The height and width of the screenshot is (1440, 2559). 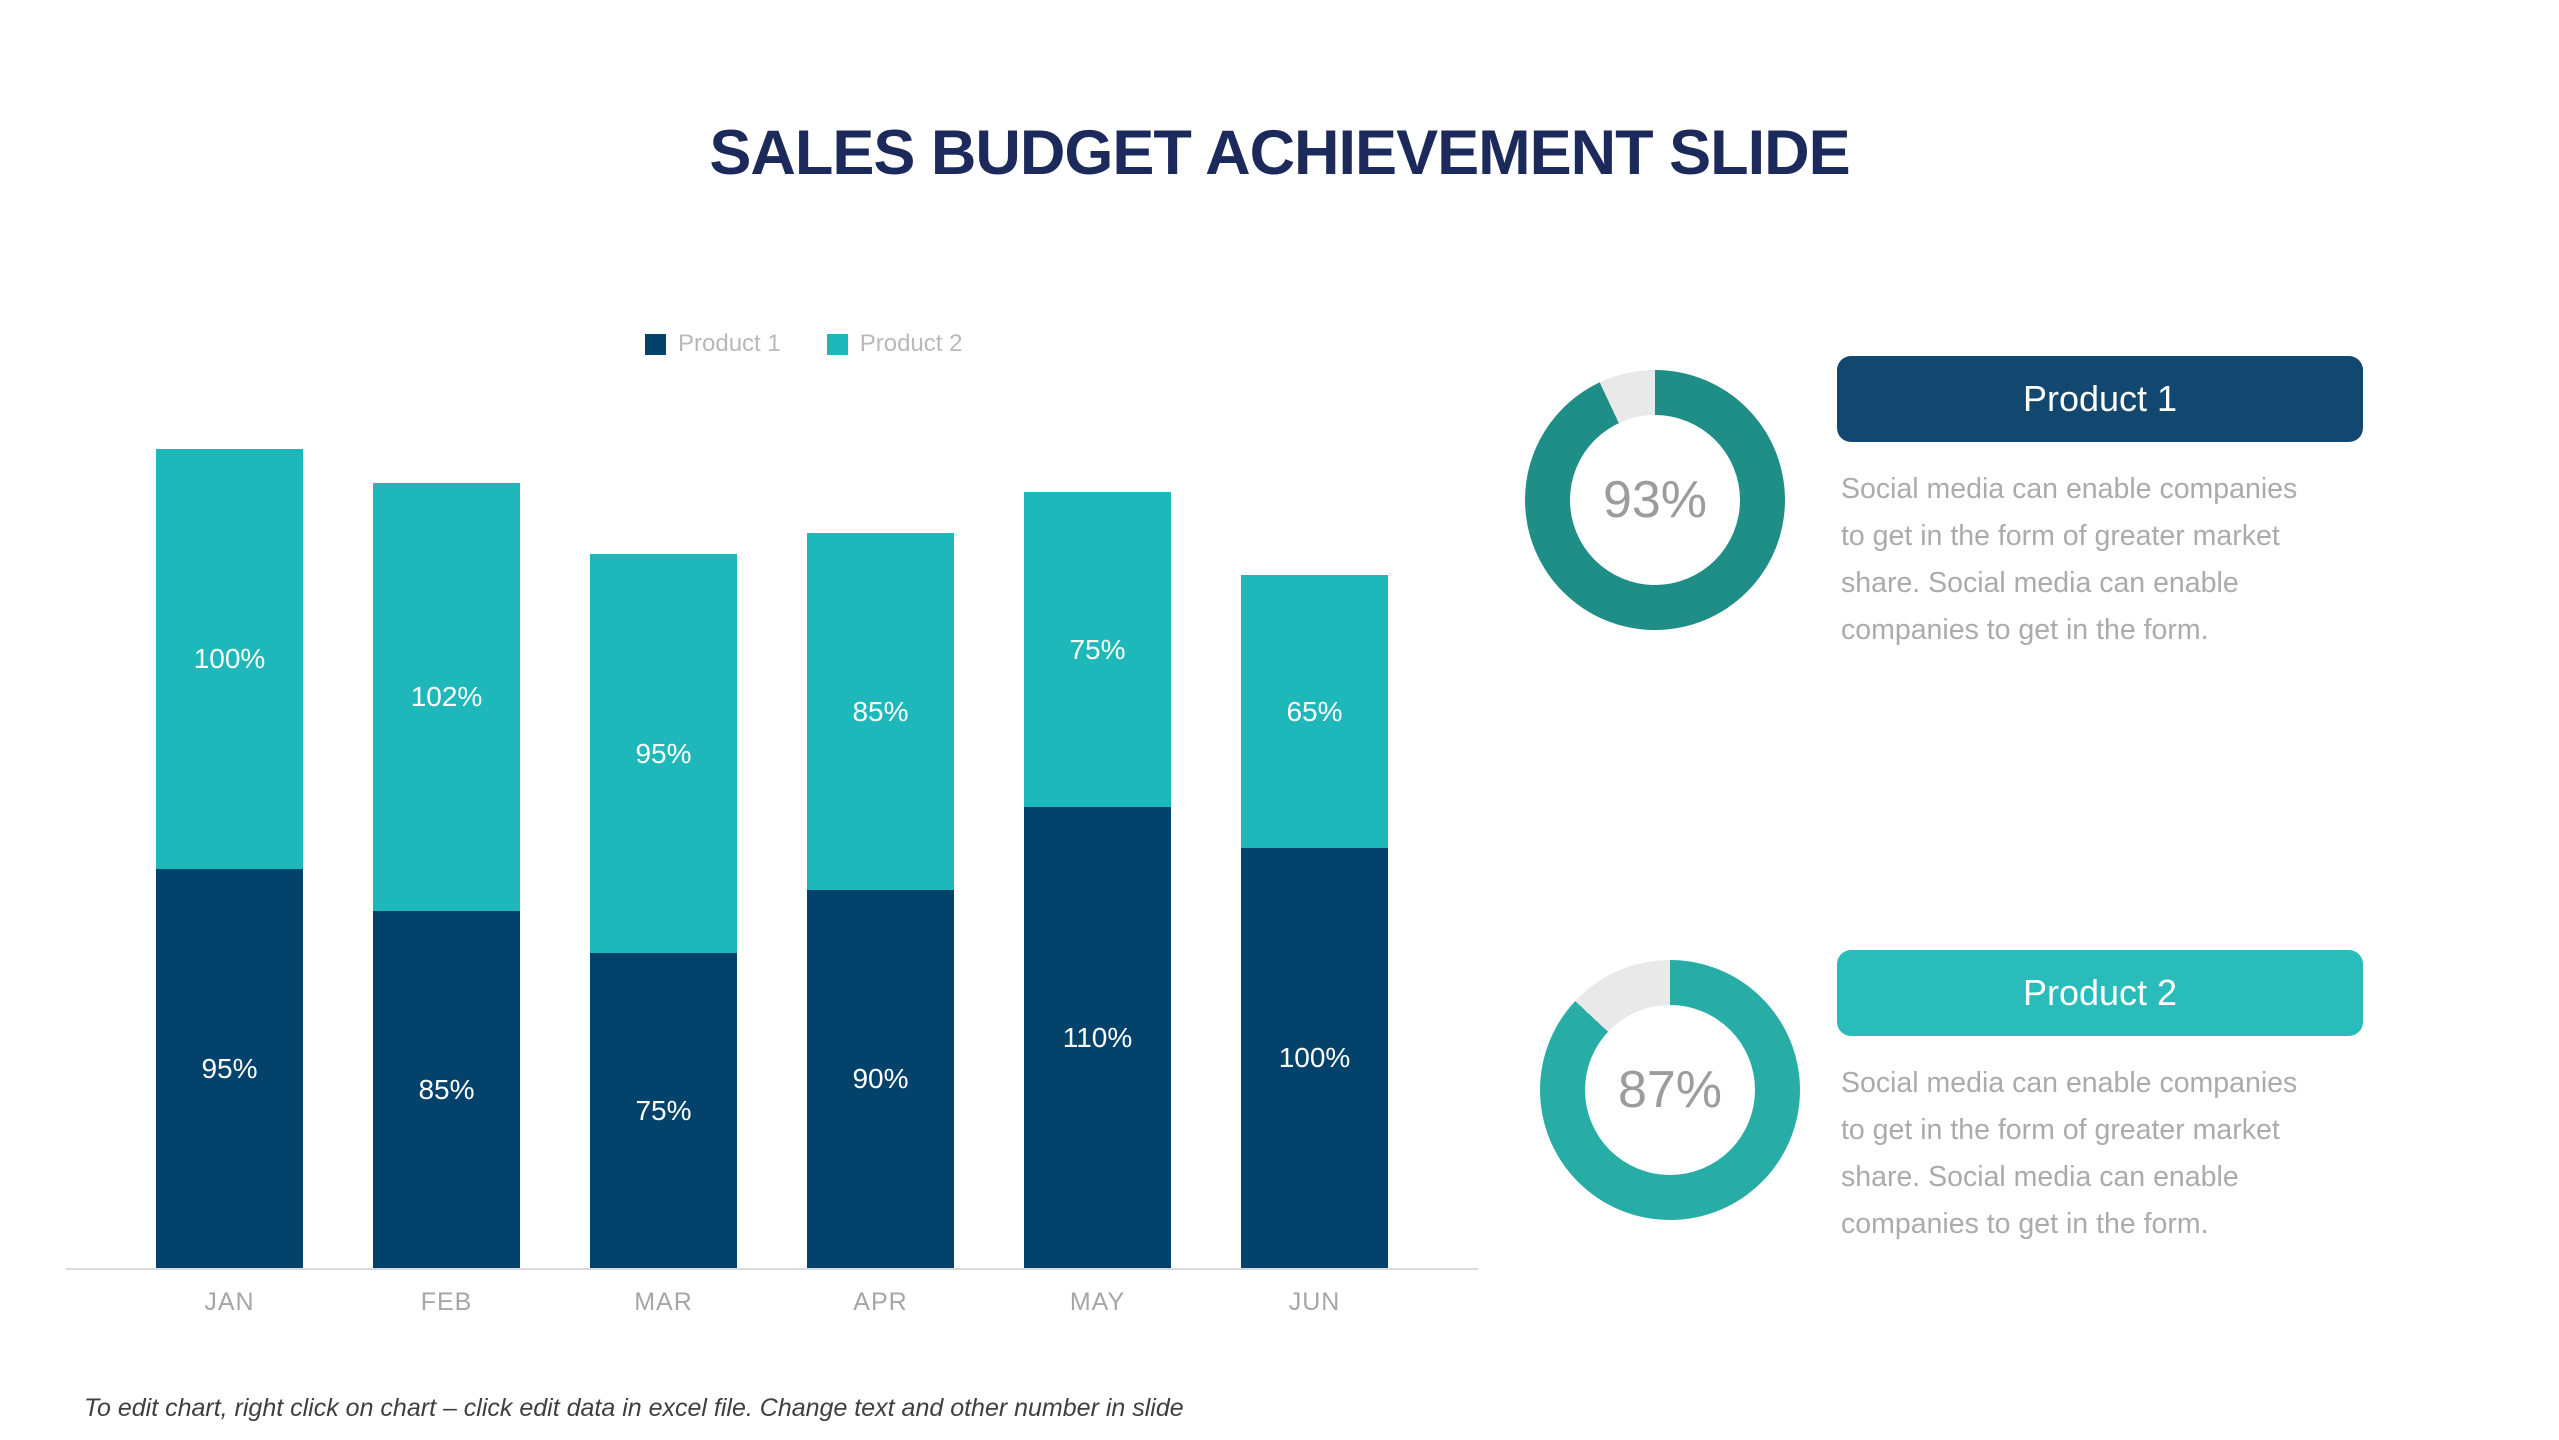 I want to click on product2-segment: 65%, so click(x=1314, y=711).